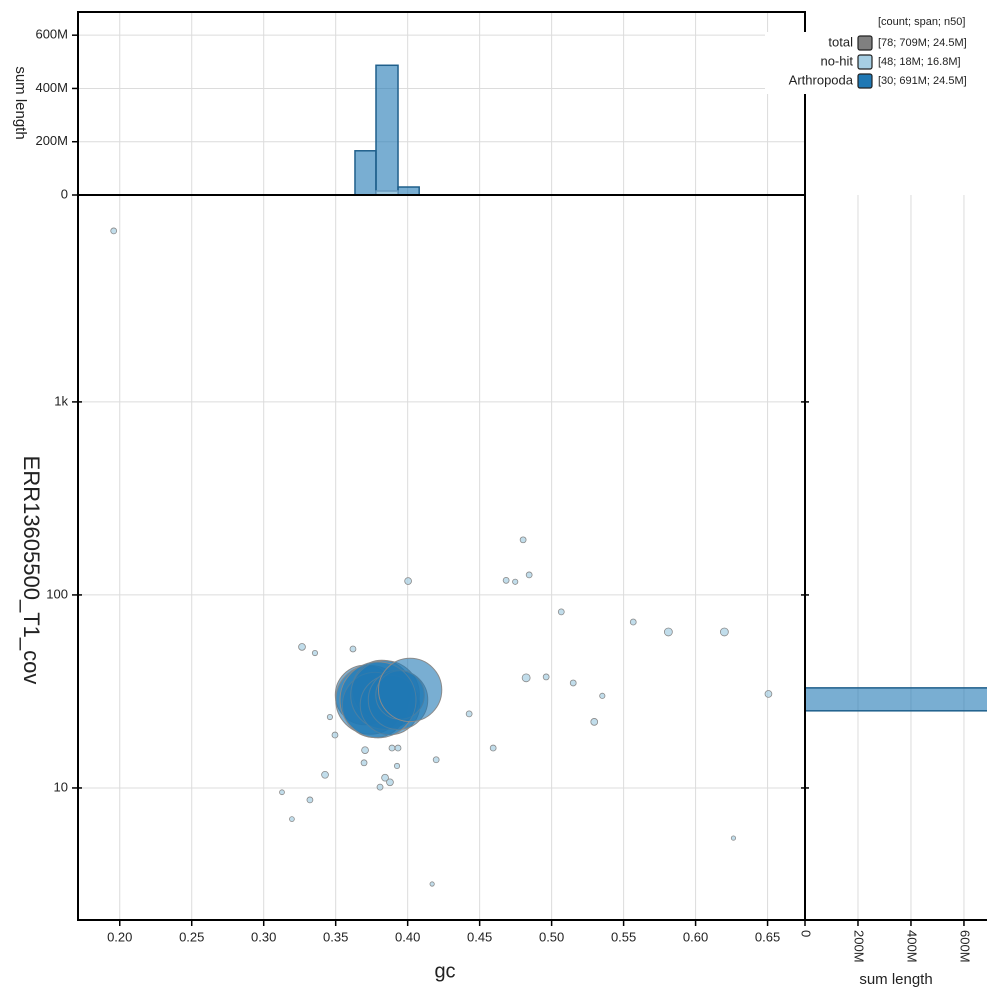 Image resolution: width=1000 pixels, height=1000 pixels. What do you see at coordinates (441, 103) in the screenshot?
I see `top-frame` at bounding box center [441, 103].